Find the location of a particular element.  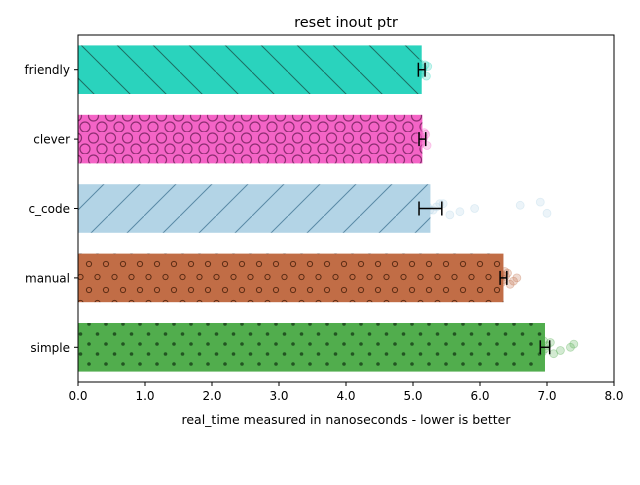

x-tick-label: 4.0 is located at coordinates (345, 396).